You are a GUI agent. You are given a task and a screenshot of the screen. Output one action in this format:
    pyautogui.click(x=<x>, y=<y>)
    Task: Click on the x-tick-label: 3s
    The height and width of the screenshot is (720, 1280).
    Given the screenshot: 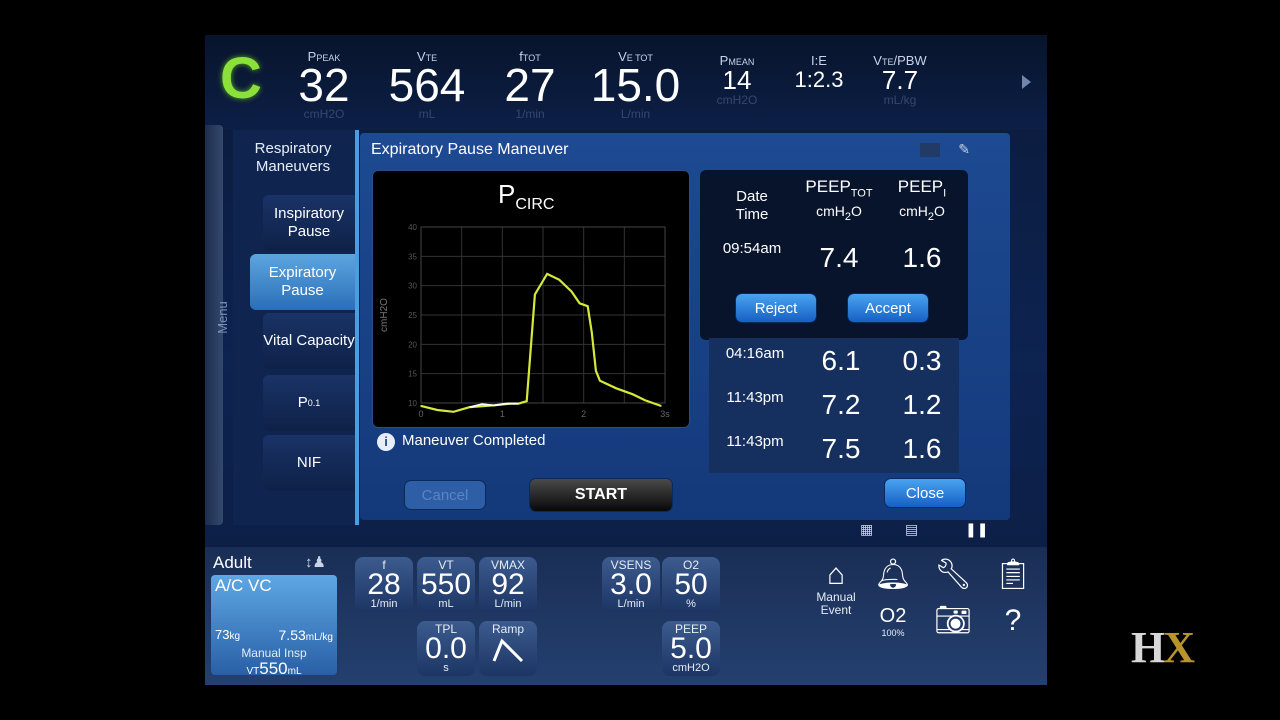 What is the action you would take?
    pyautogui.click(x=665, y=414)
    